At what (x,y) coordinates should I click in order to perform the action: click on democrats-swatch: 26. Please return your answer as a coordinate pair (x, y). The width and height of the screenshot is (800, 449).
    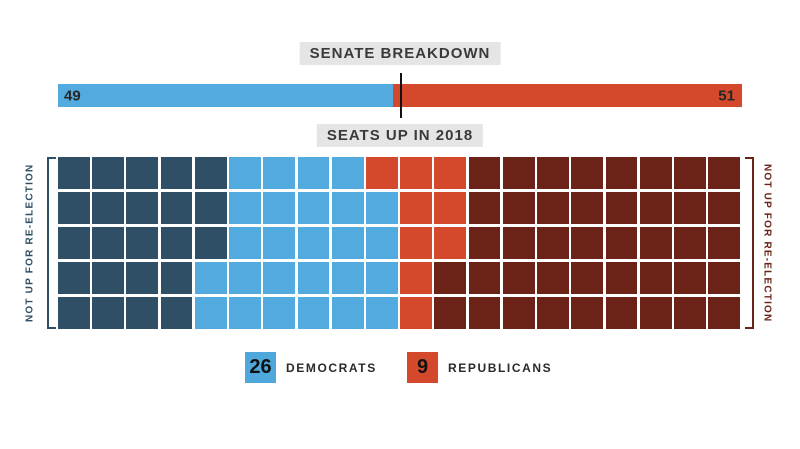
    Looking at the image, I should click on (260, 367).